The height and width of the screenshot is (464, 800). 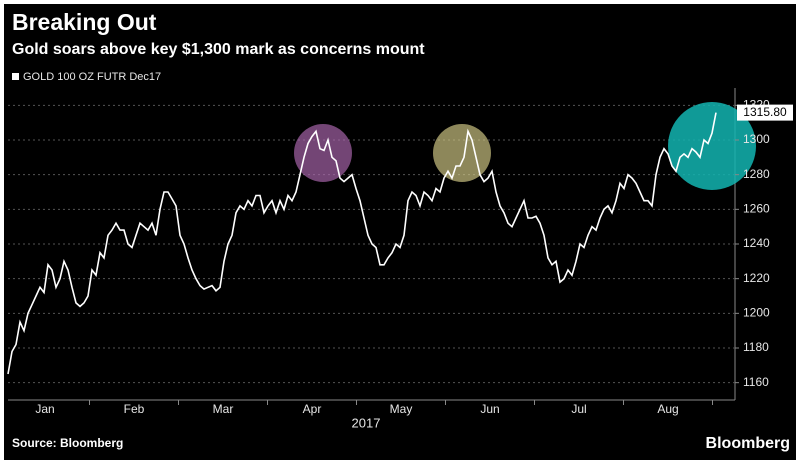 I want to click on x-tick-label: Jul, so click(x=578, y=409).